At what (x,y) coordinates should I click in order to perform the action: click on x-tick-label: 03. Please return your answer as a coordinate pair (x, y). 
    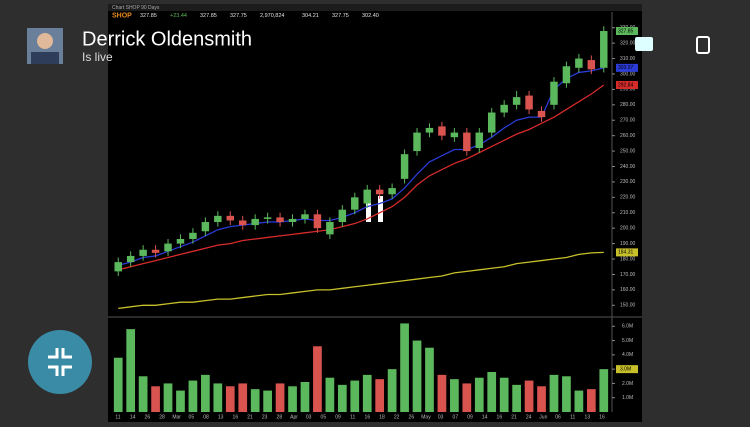
    Looking at the image, I should click on (441, 417).